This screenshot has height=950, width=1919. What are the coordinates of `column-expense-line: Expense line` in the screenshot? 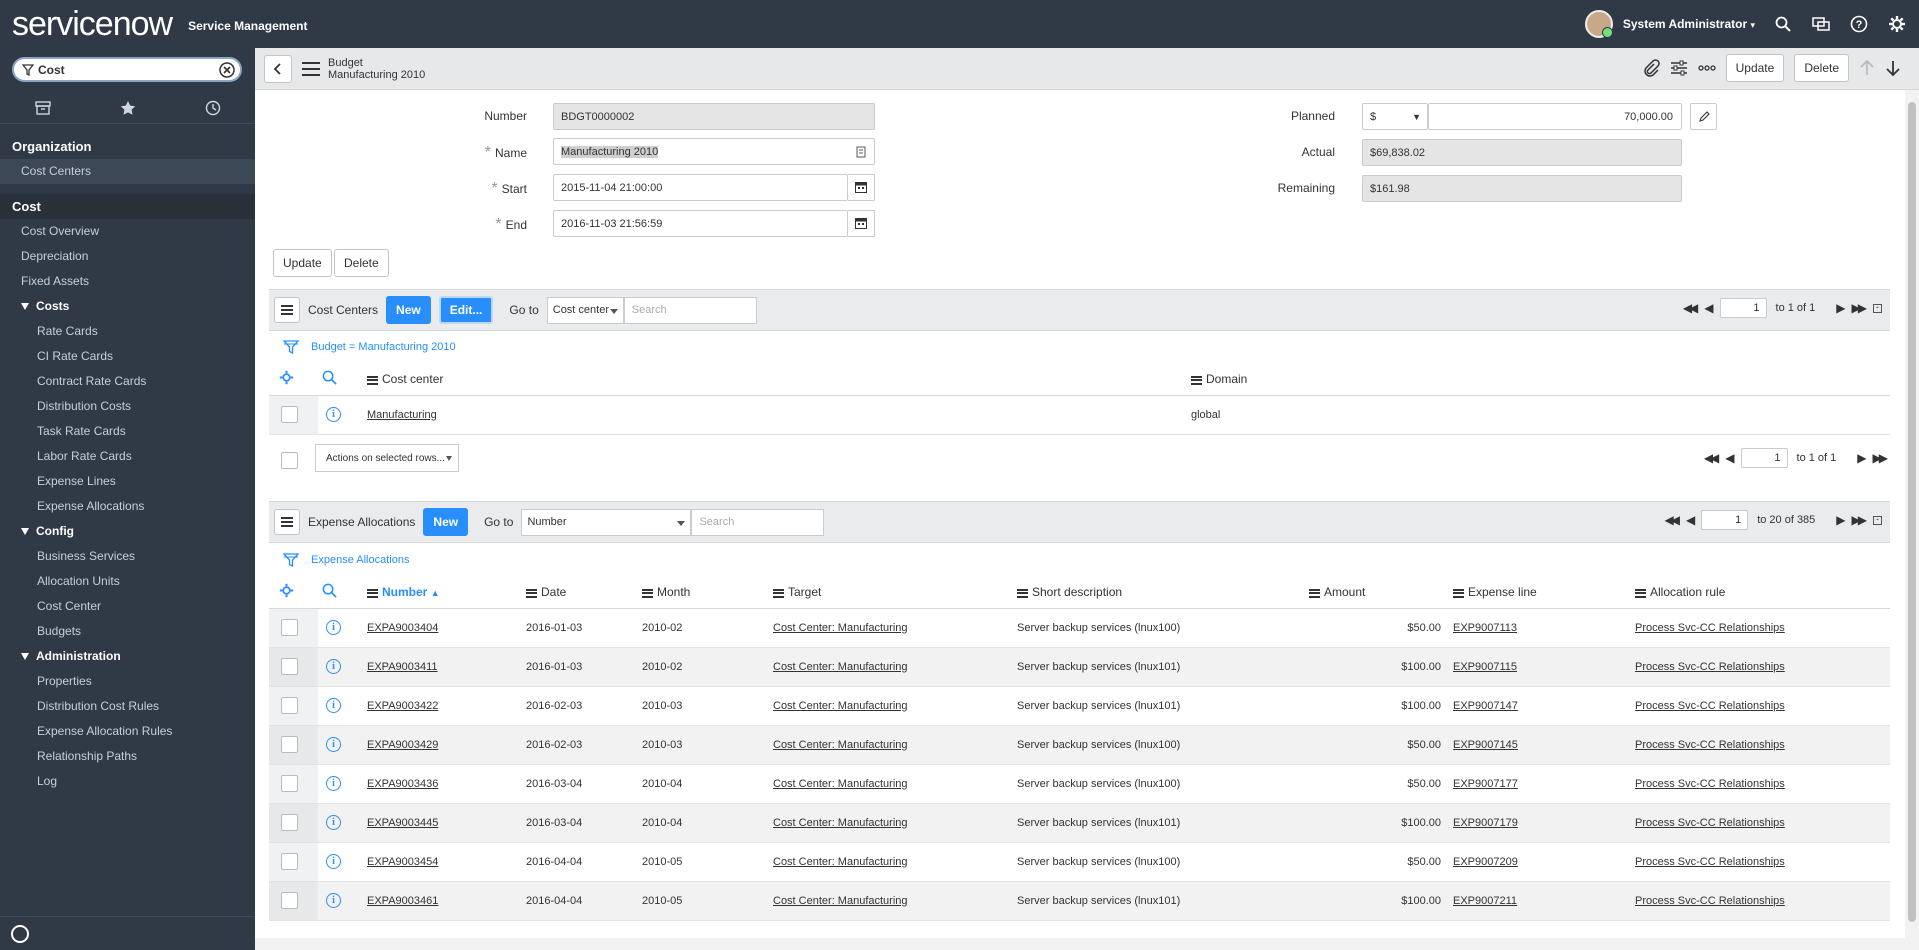 It's located at (1544, 593).